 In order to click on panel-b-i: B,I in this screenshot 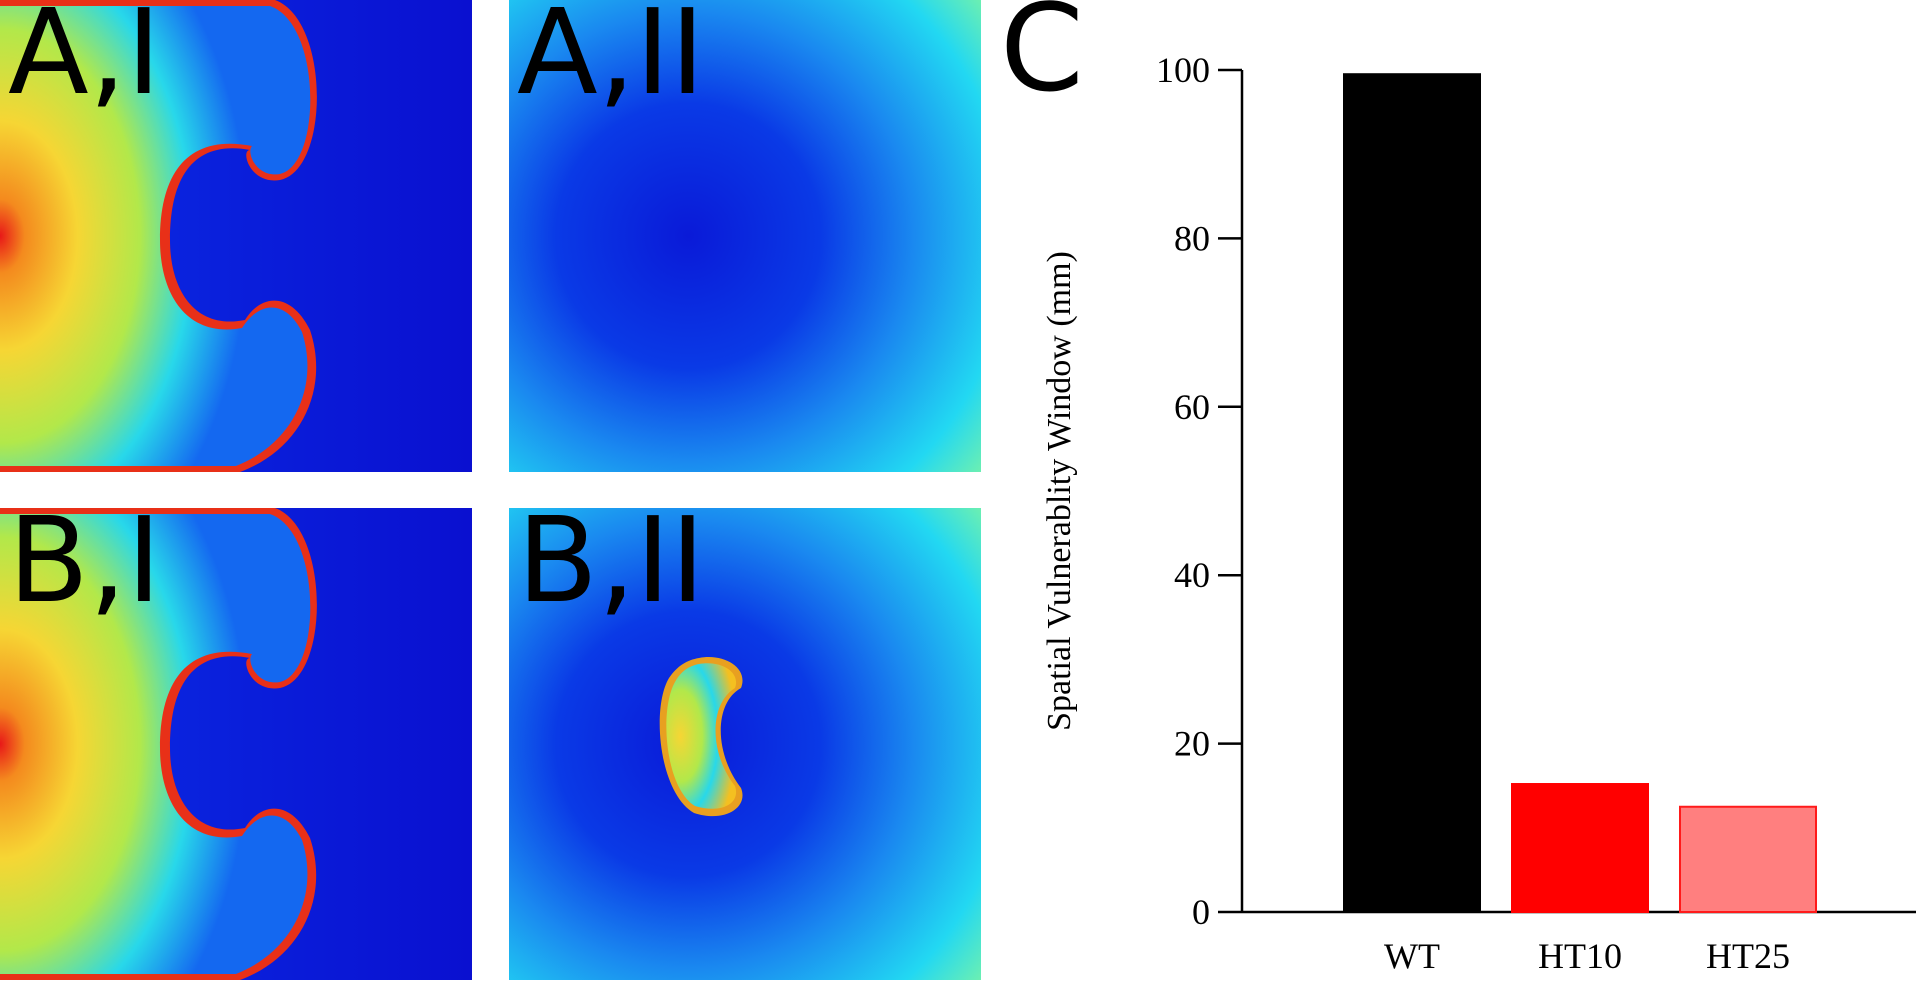, I will do `click(236, 744)`.